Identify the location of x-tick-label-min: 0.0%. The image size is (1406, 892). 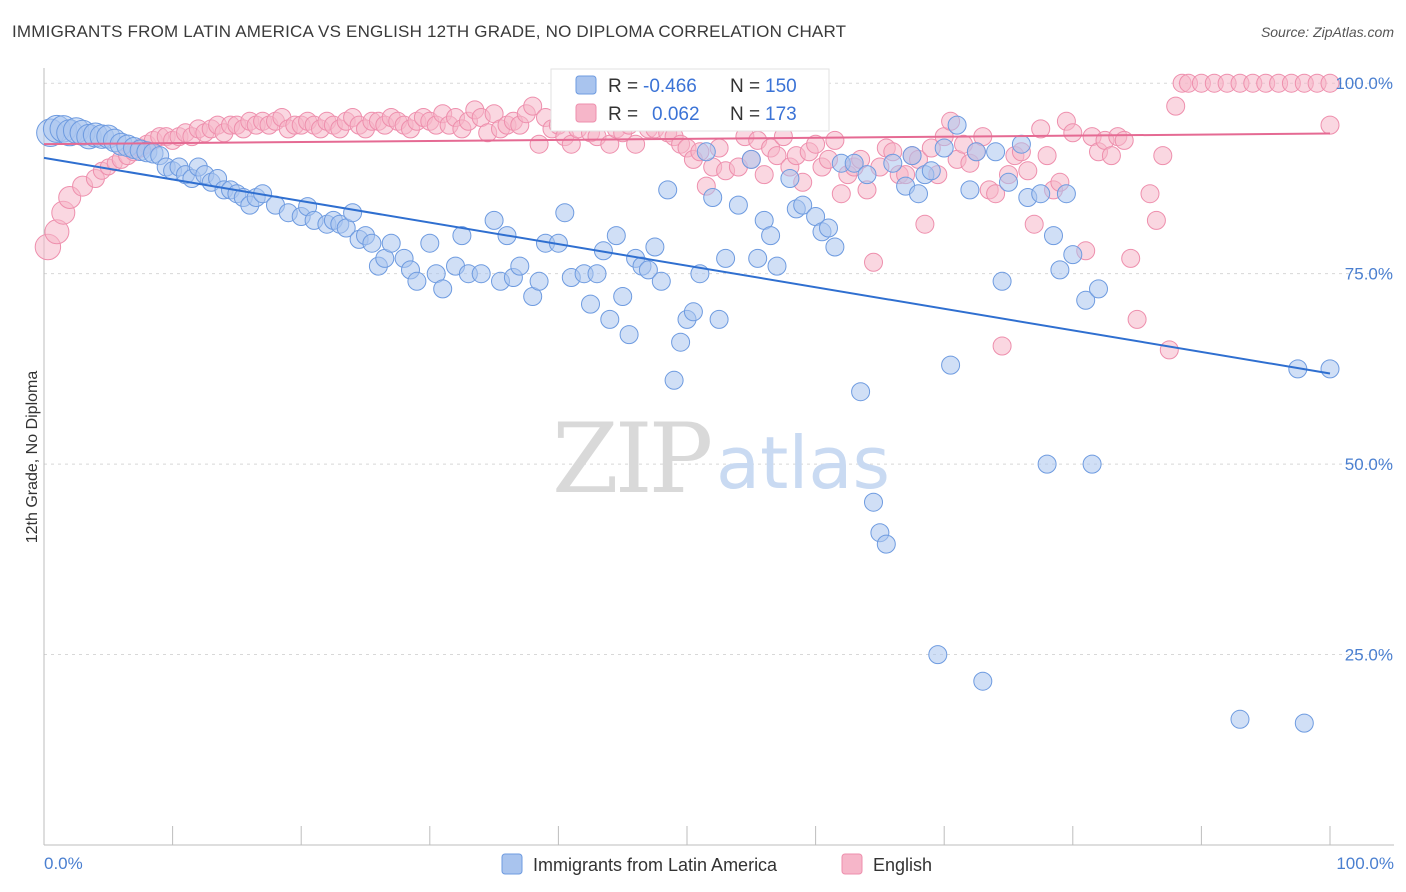
(63, 863).